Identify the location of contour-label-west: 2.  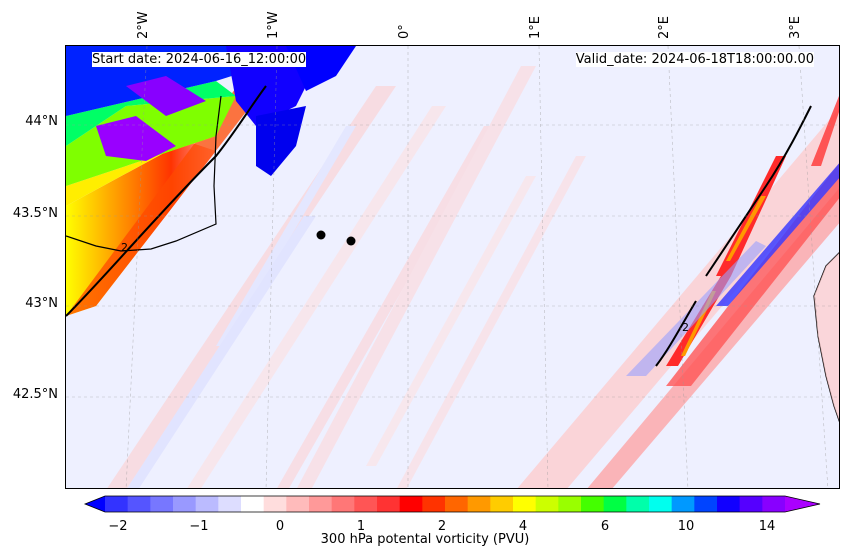
(124, 247).